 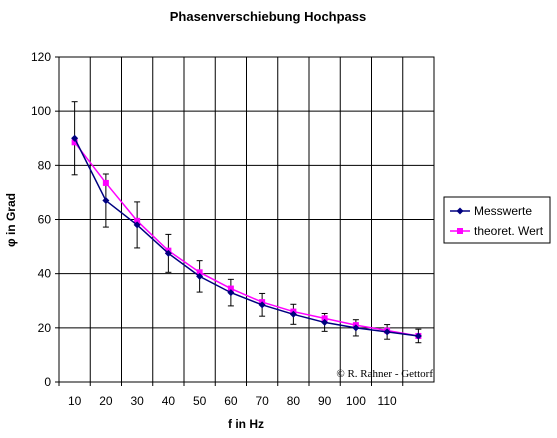 What do you see at coordinates (45, 274) in the screenshot?
I see `y-tick-label: 40` at bounding box center [45, 274].